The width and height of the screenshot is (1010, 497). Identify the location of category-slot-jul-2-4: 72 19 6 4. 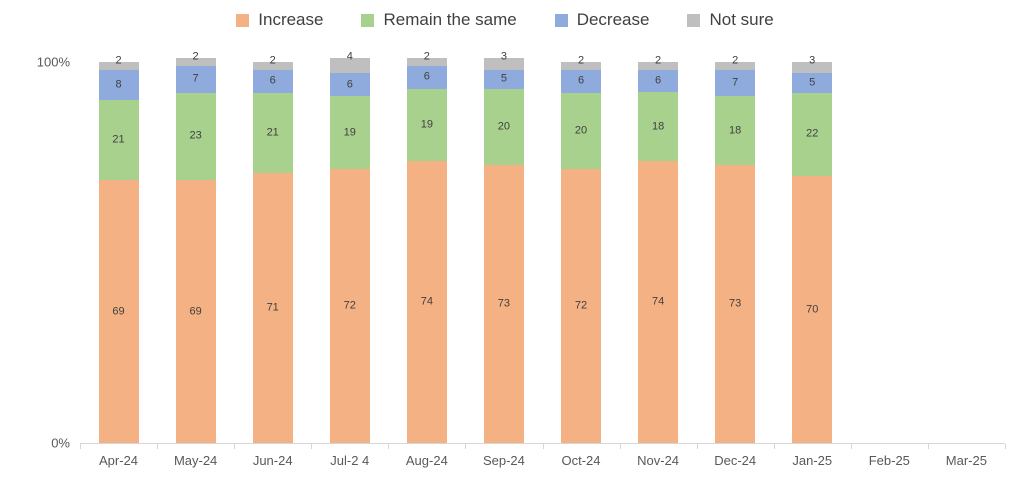
(349, 247).